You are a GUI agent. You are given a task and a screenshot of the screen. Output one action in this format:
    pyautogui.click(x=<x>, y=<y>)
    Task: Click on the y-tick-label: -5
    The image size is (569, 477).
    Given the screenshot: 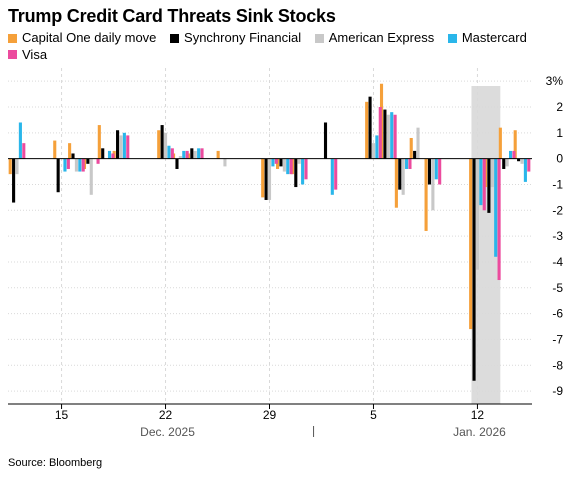 What is the action you would take?
    pyautogui.click(x=557, y=288)
    